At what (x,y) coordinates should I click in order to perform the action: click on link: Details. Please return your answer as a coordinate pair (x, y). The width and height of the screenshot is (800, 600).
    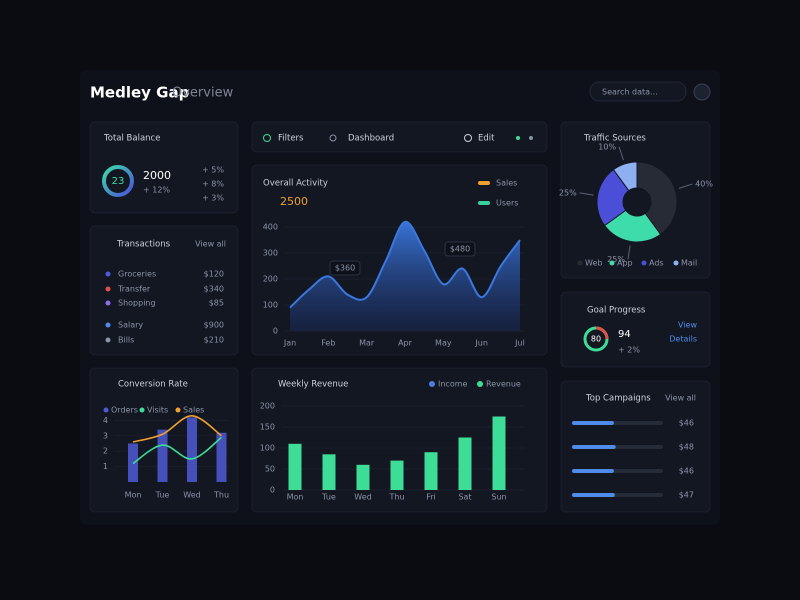
    Looking at the image, I should click on (683, 339).